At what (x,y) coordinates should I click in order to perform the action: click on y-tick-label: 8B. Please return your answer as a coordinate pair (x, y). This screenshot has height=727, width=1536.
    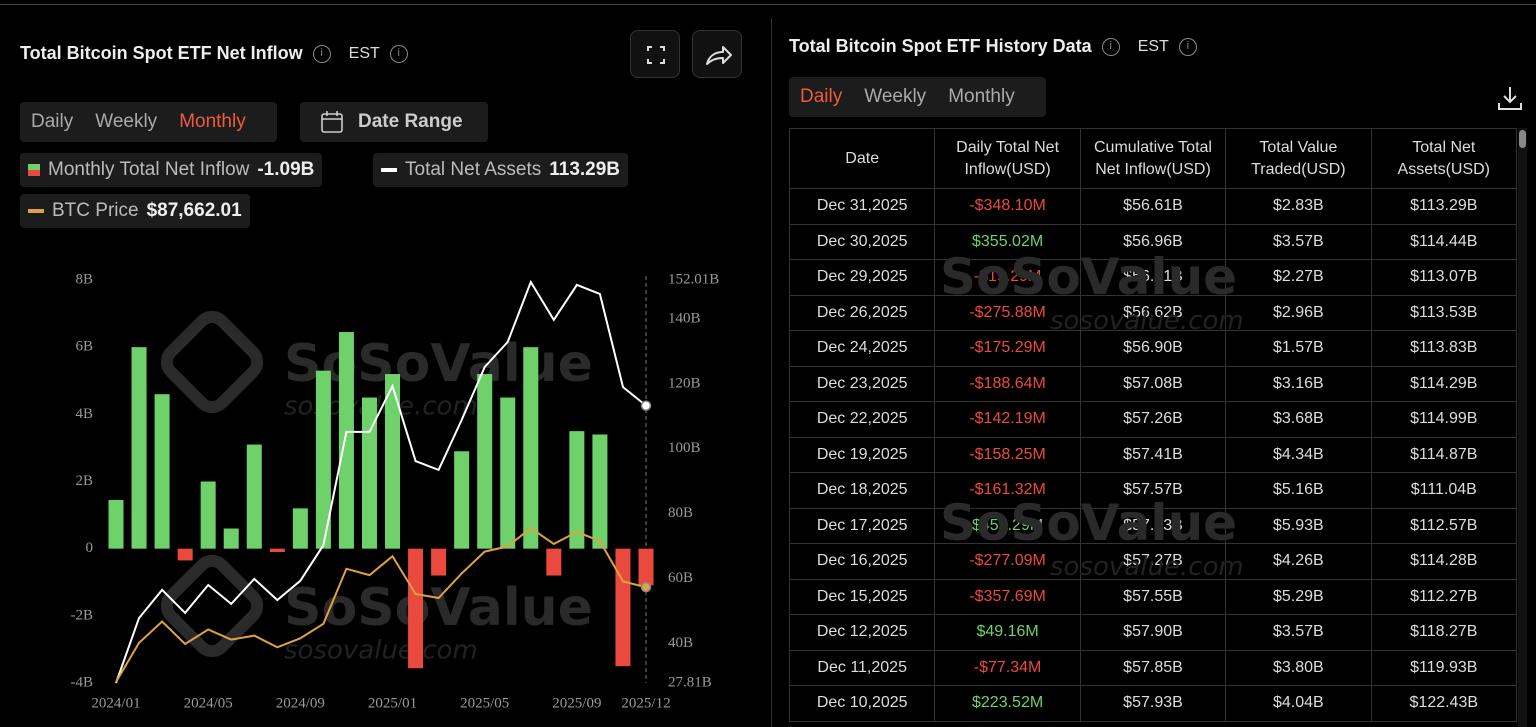
    Looking at the image, I should click on (84, 279).